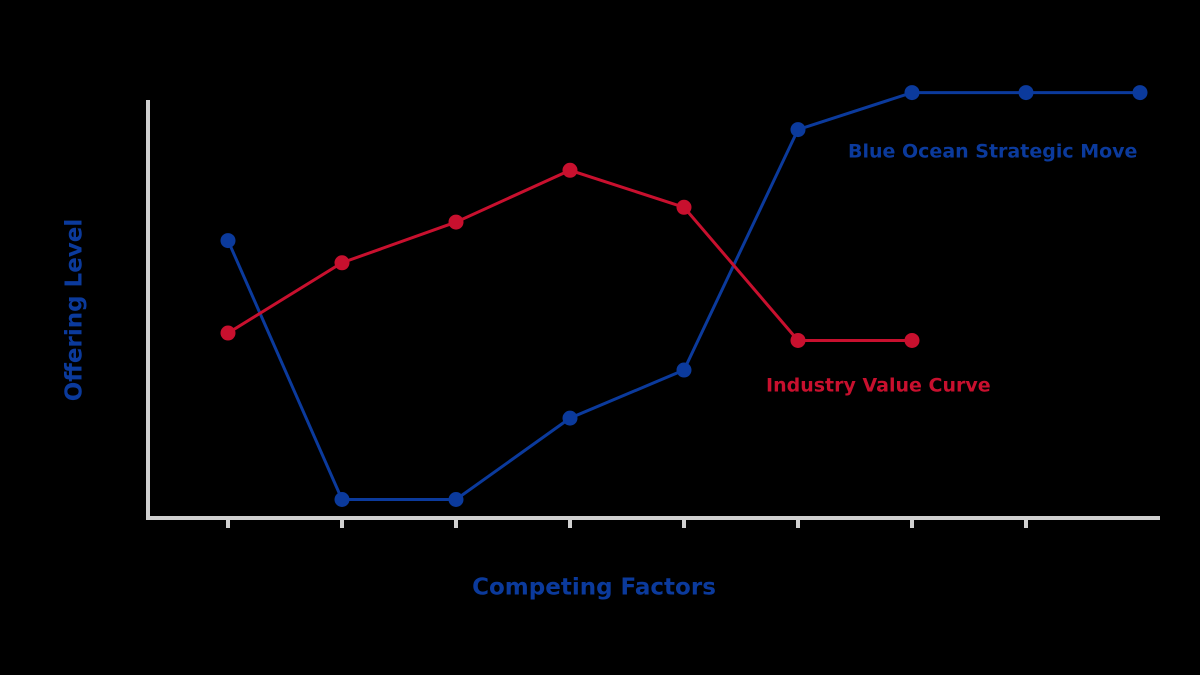 This screenshot has width=1200, height=675. I want to click on series-label: Blue Ocean Strategic Move, so click(992, 152).